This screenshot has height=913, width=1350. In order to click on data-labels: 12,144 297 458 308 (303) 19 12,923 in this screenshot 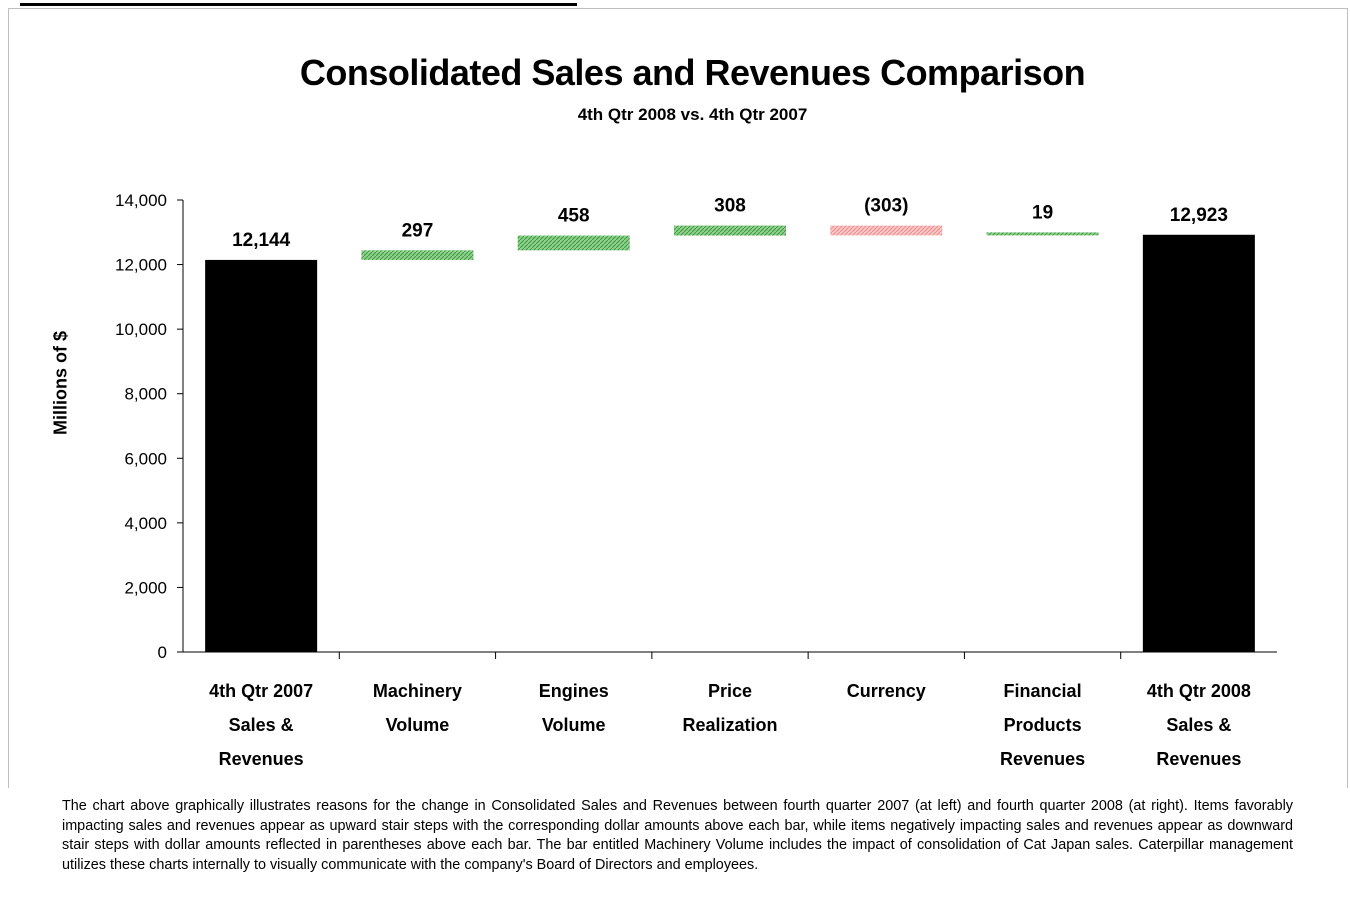, I will do `click(730, 223)`.